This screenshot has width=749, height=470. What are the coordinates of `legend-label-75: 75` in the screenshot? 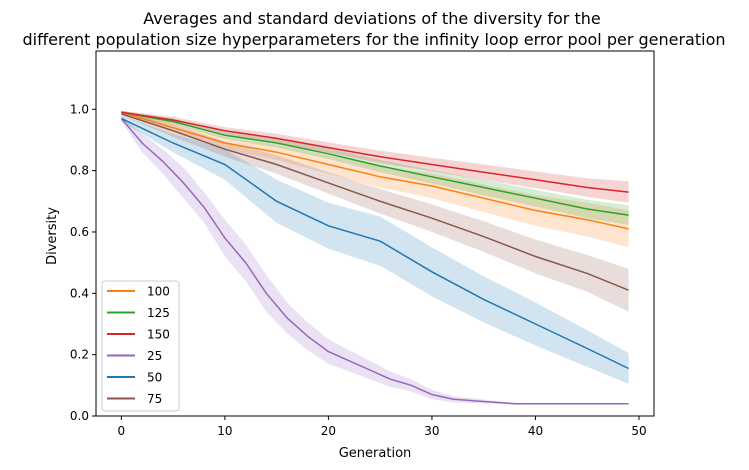 It's located at (154, 399).